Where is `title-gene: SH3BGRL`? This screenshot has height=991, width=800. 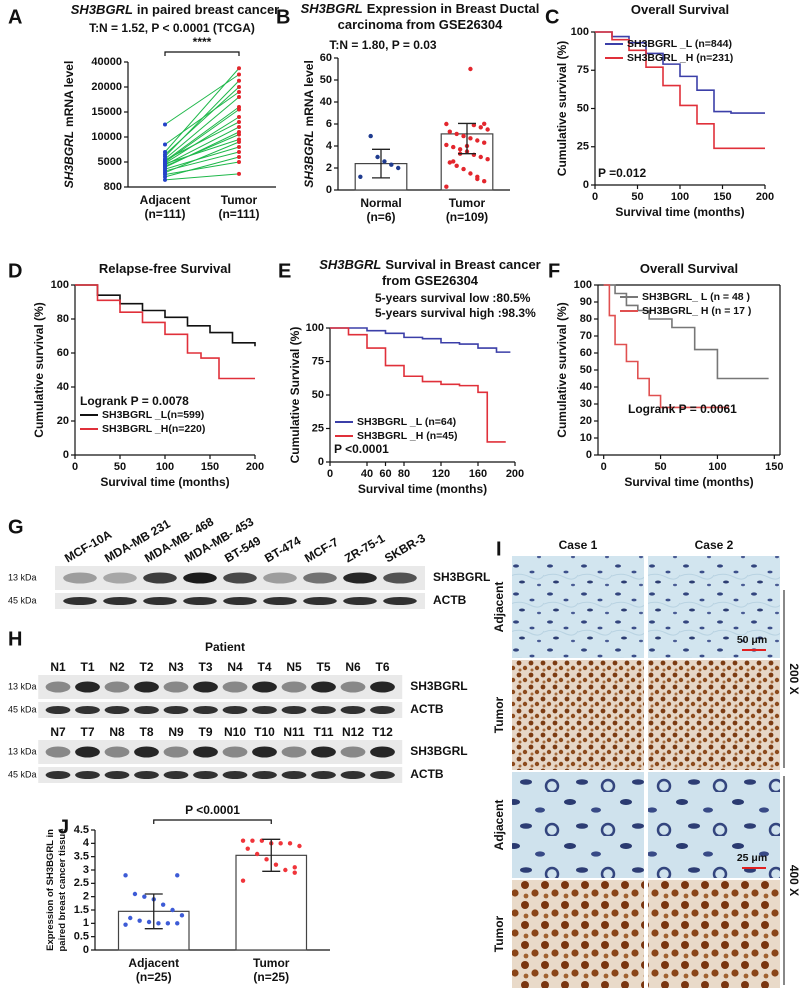 title-gene: SH3BGRL is located at coordinates (101, 9).